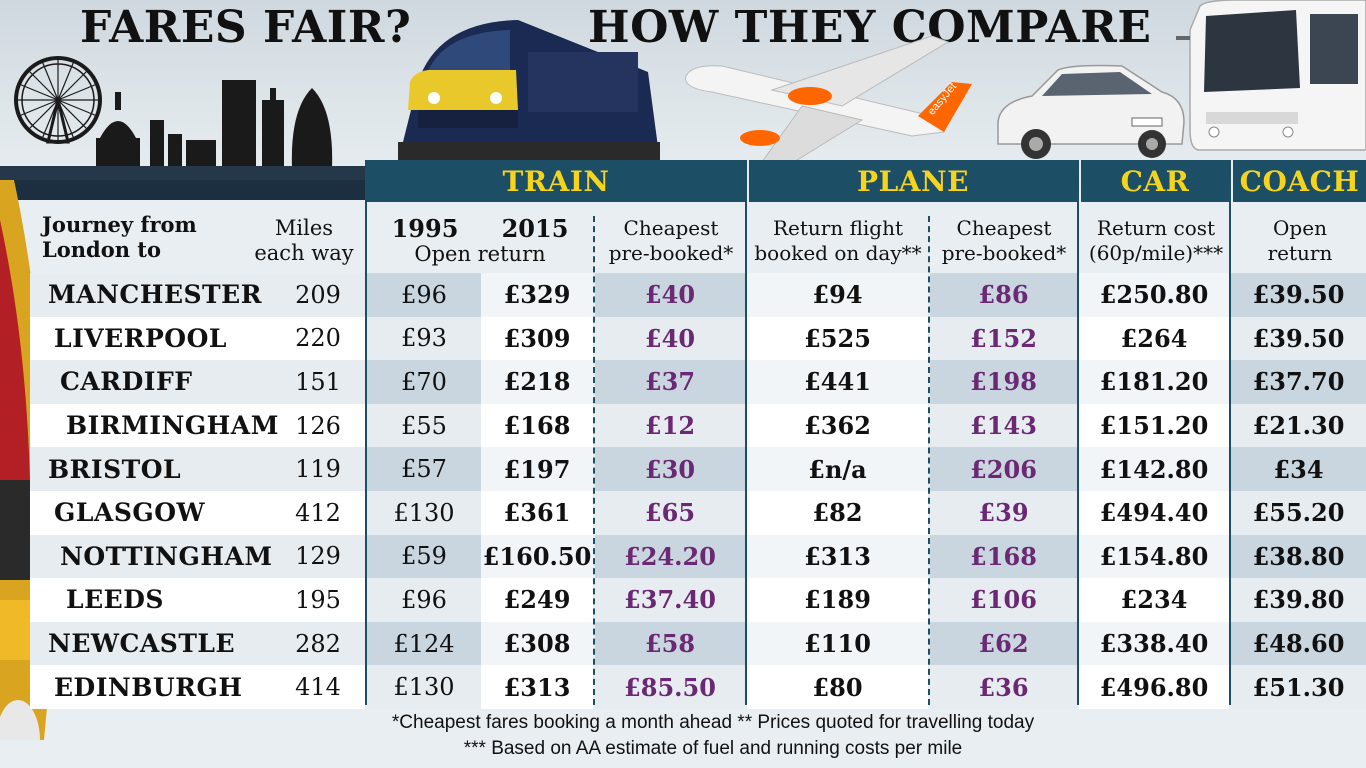 The width and height of the screenshot is (1366, 768). I want to click on column-header-journey: Journey from London to, so click(119, 237).